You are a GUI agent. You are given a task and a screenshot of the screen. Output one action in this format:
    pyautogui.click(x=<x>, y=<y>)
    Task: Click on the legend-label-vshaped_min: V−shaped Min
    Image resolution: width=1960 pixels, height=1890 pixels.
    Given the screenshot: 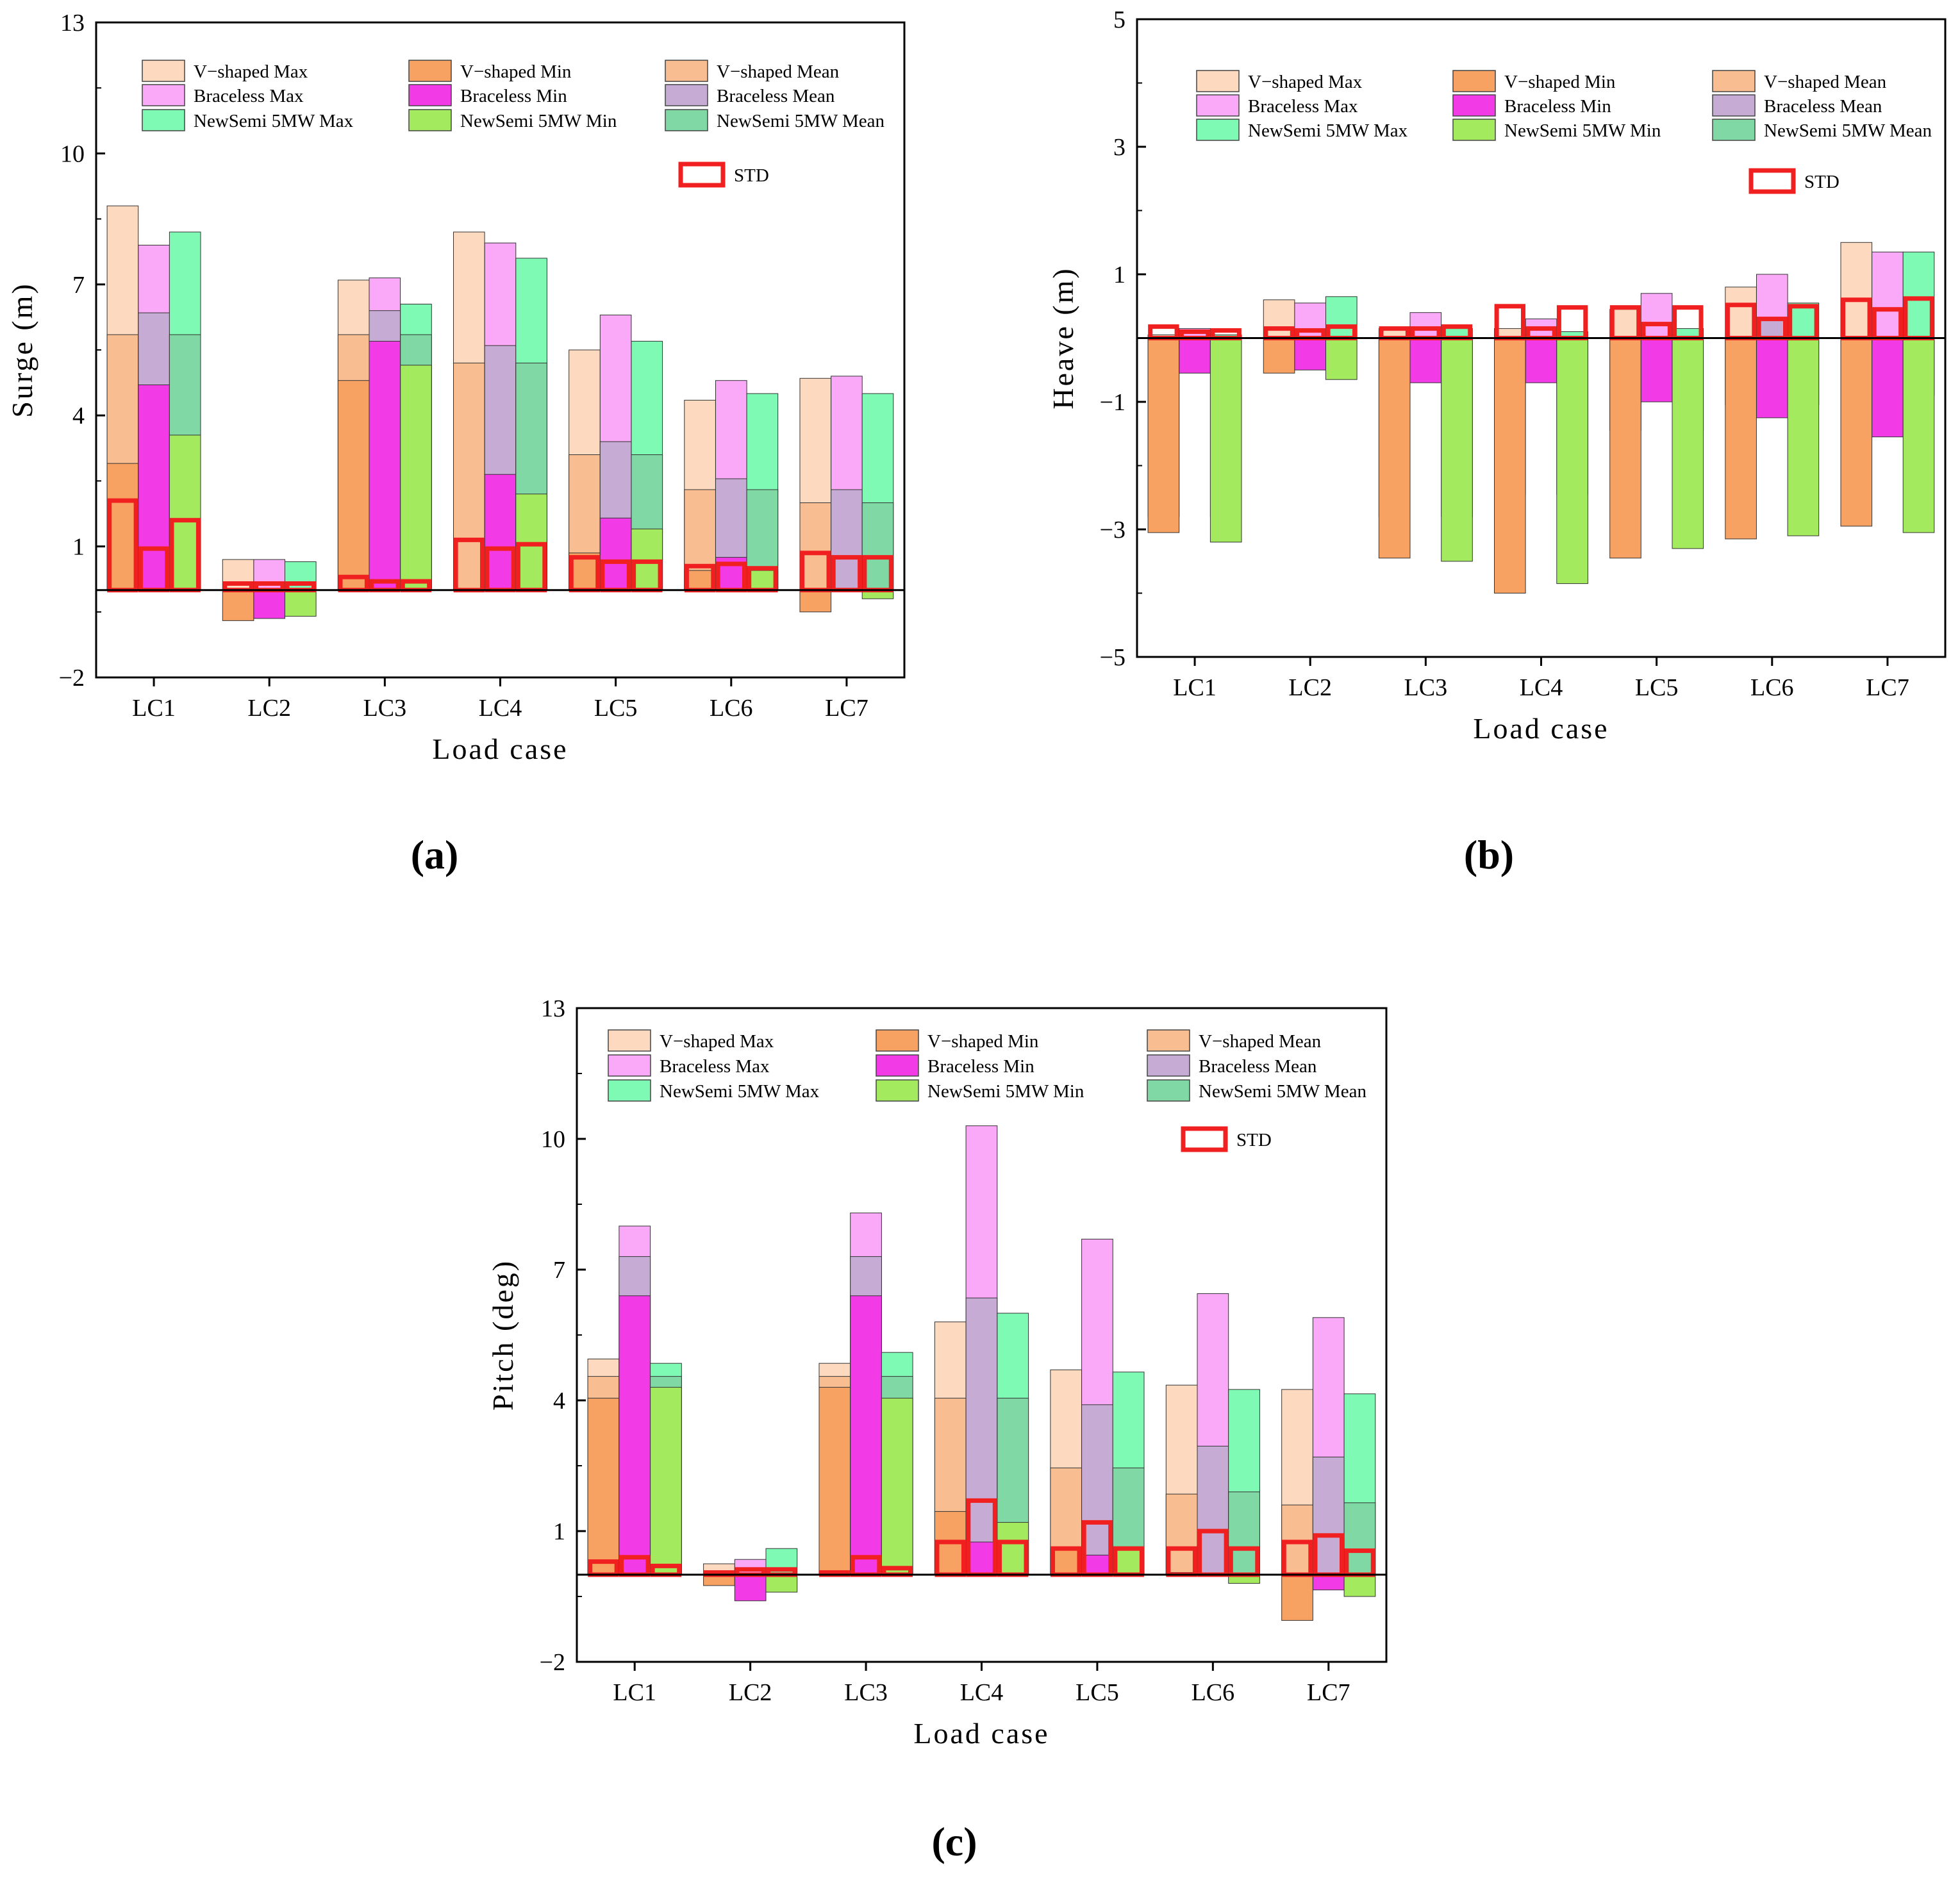 What is the action you would take?
    pyautogui.click(x=1560, y=82)
    